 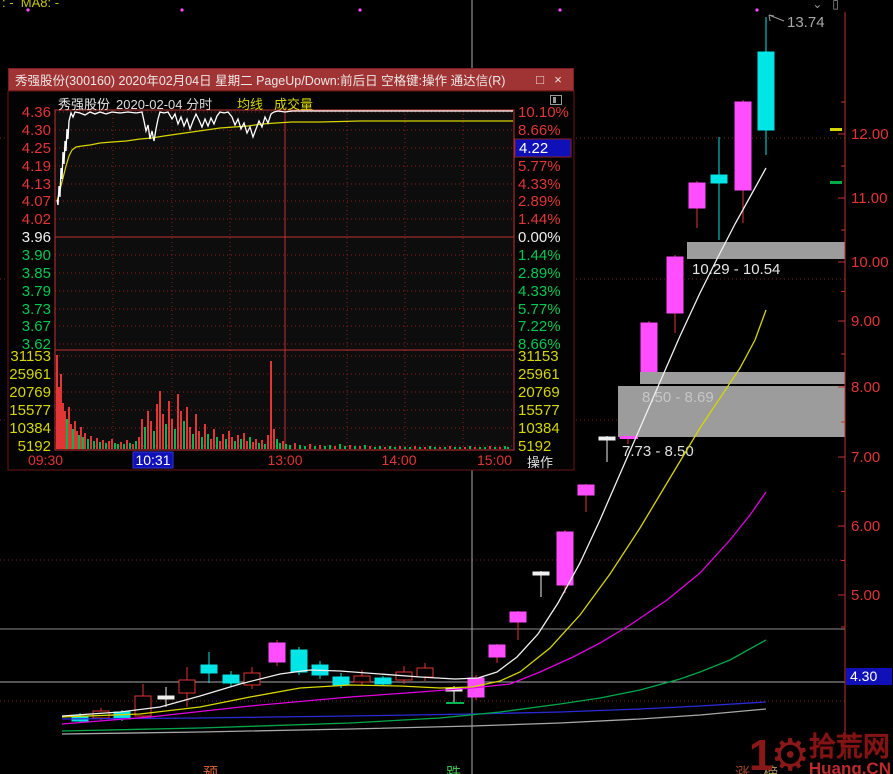 What do you see at coordinates (36, 219) in the screenshot?
I see `intraday-price-label: 4.02` at bounding box center [36, 219].